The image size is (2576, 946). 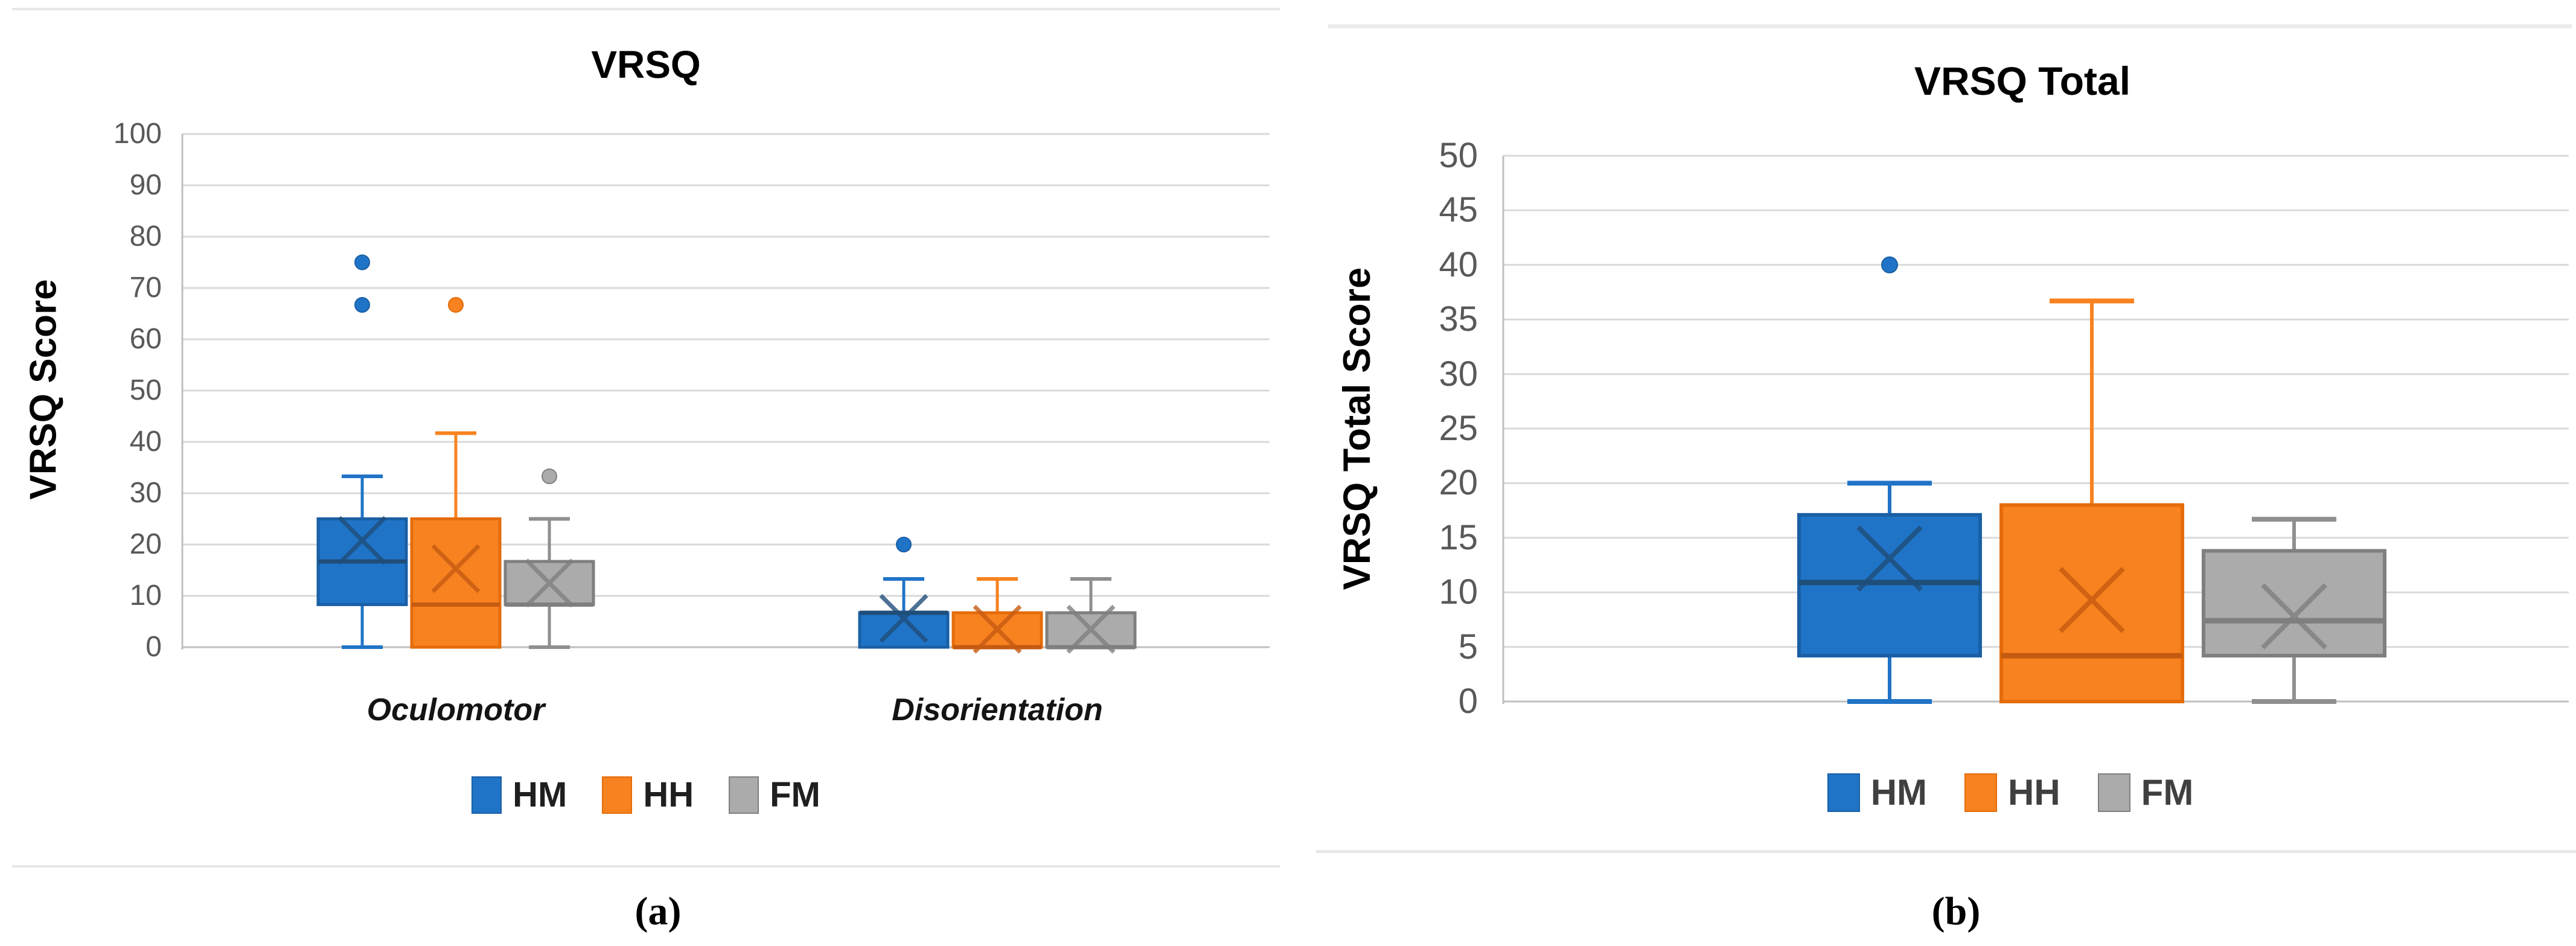 I want to click on y-tick-label: 60, so click(x=146, y=339).